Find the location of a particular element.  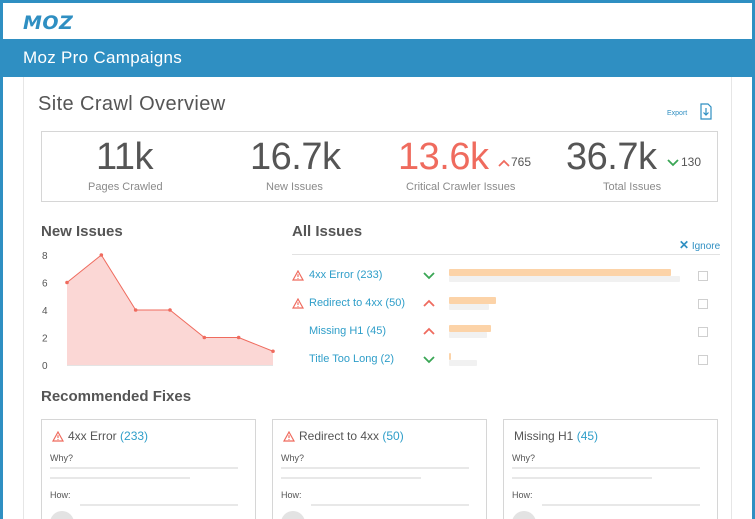

fix-name: Redirect to 4xx is located at coordinates (339, 436).